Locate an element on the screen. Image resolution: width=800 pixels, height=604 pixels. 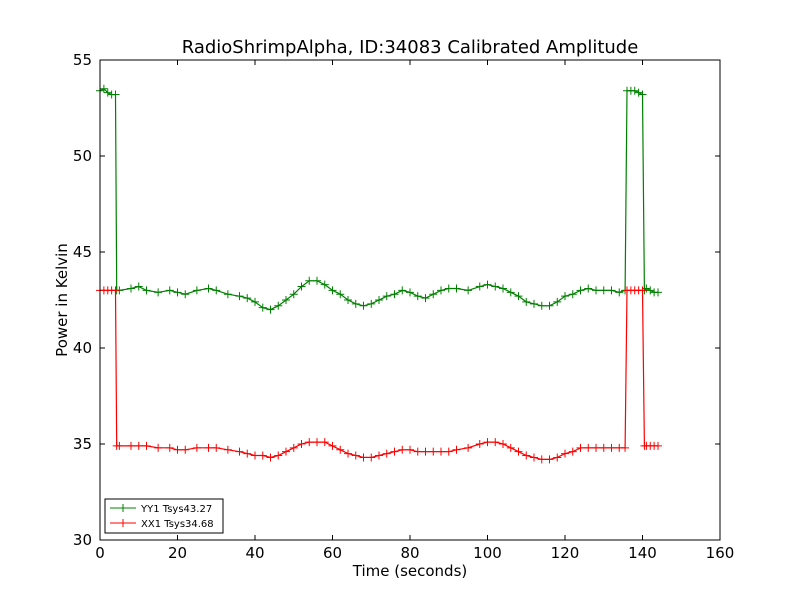
x-tick-label: 0 is located at coordinates (100, 553).